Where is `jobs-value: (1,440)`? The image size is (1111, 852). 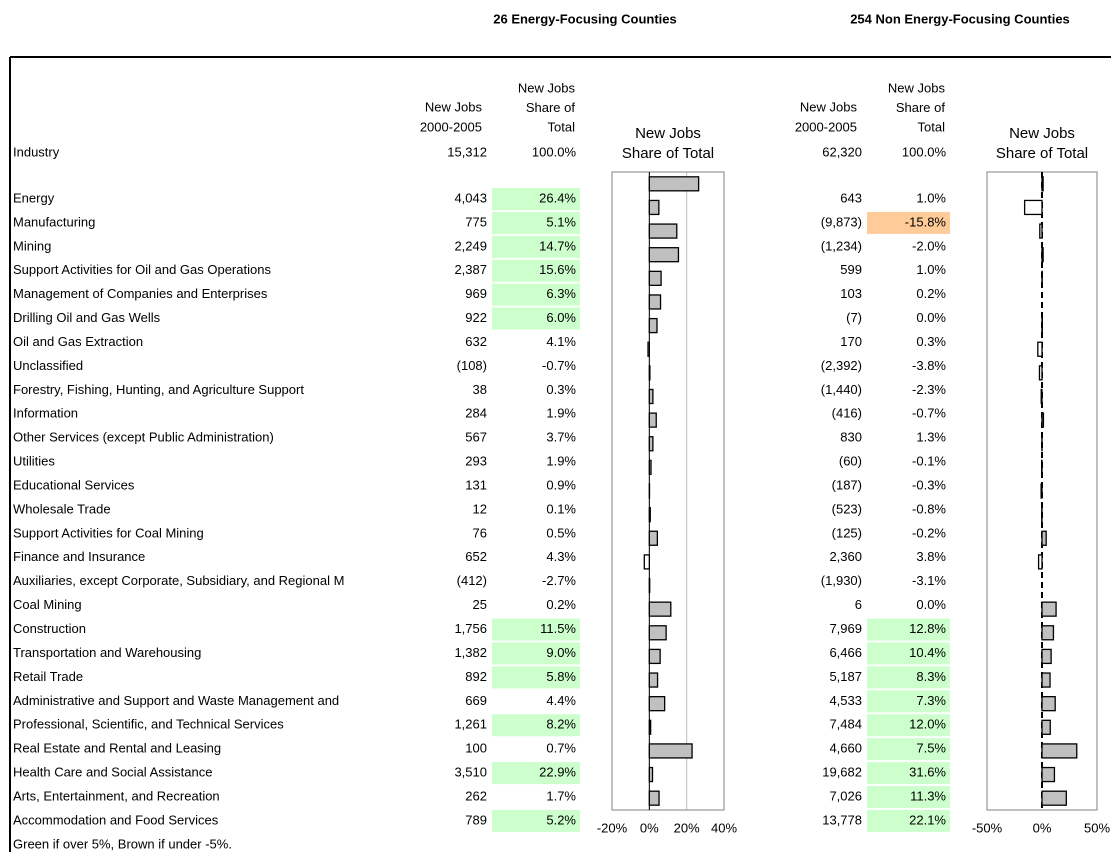 jobs-value: (1,440) is located at coordinates (841, 389).